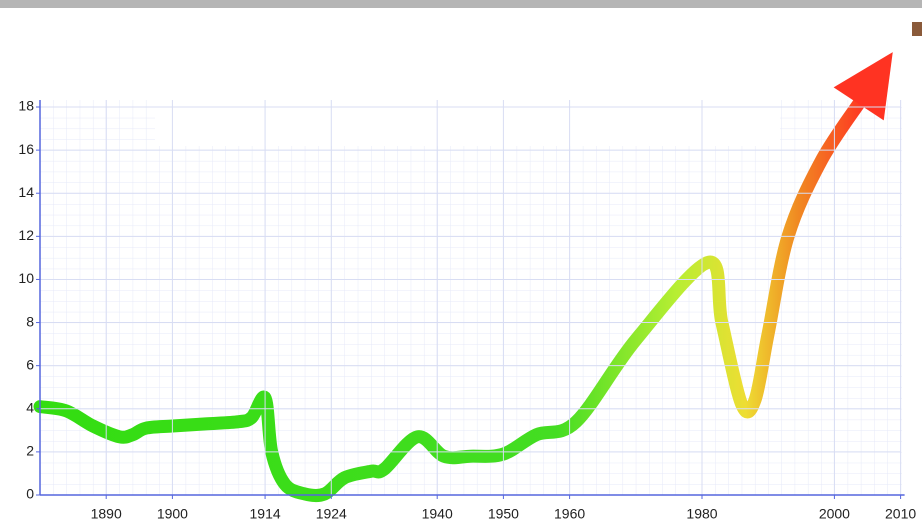  I want to click on arrow-head, so click(863, 86).